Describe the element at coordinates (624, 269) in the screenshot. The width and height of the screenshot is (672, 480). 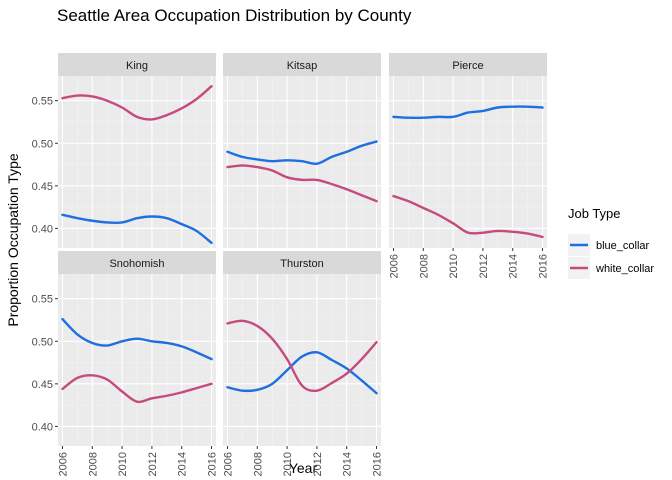
I see `legend-label: white_collar` at that location.